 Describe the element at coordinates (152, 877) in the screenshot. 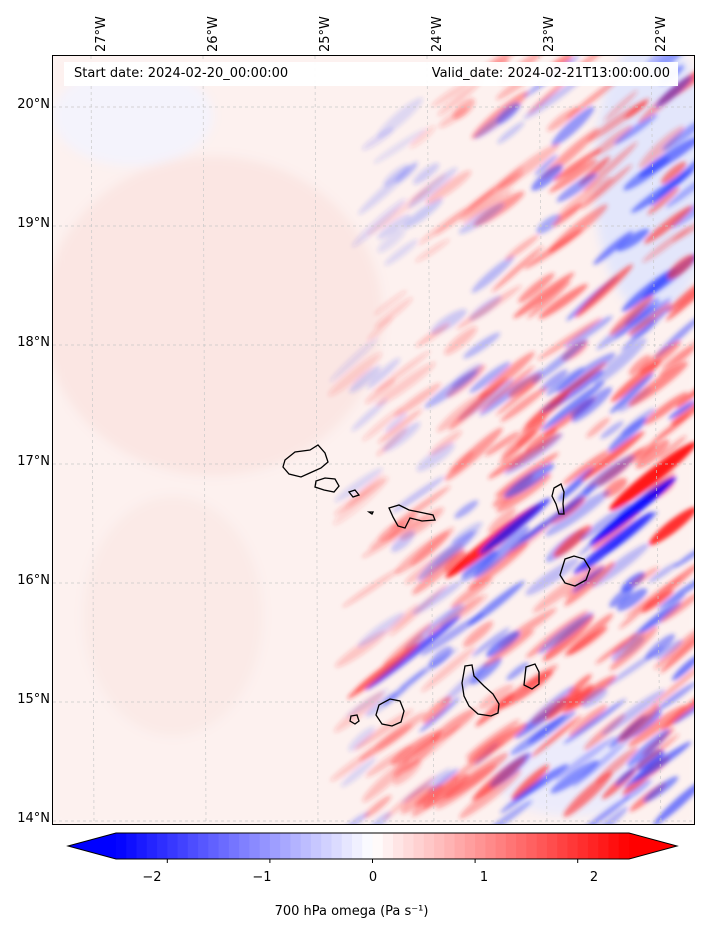

I see `colorbar-tick-label: −2` at that location.